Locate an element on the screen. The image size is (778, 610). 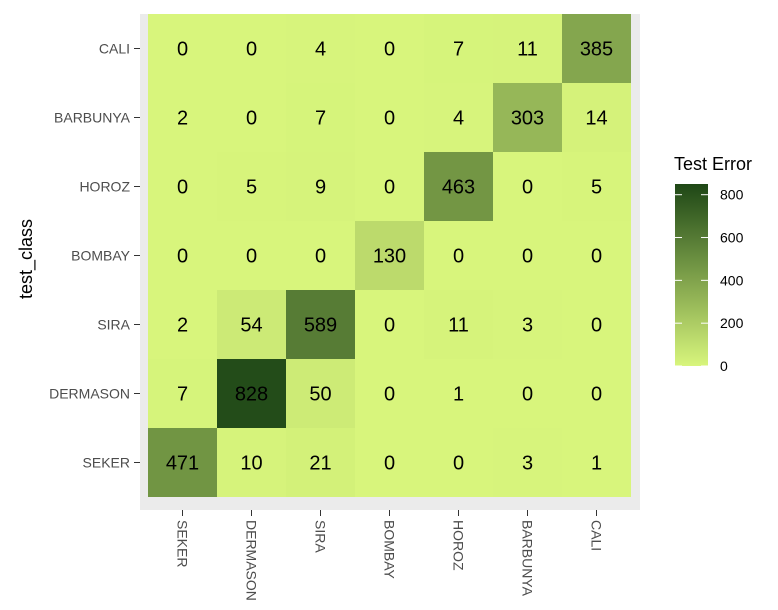
cell-value-label: 385 is located at coordinates (596, 50).